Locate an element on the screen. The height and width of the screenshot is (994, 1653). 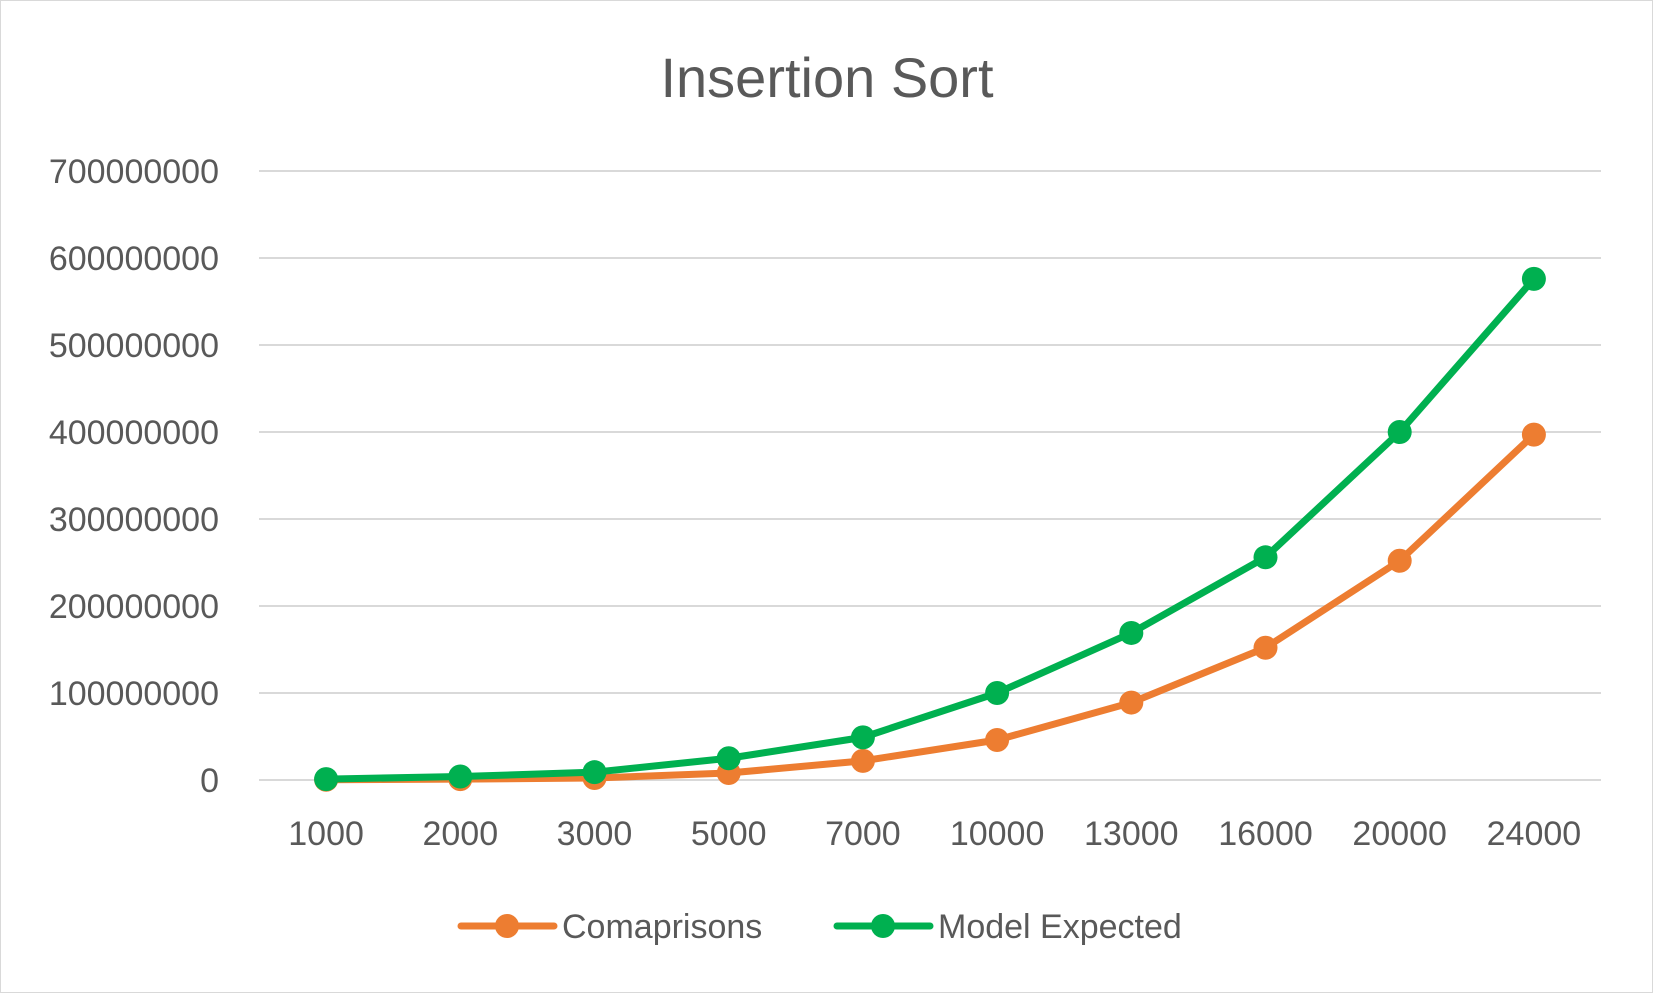
legend-item-model-expected: Model Expected is located at coordinates (1007, 927).